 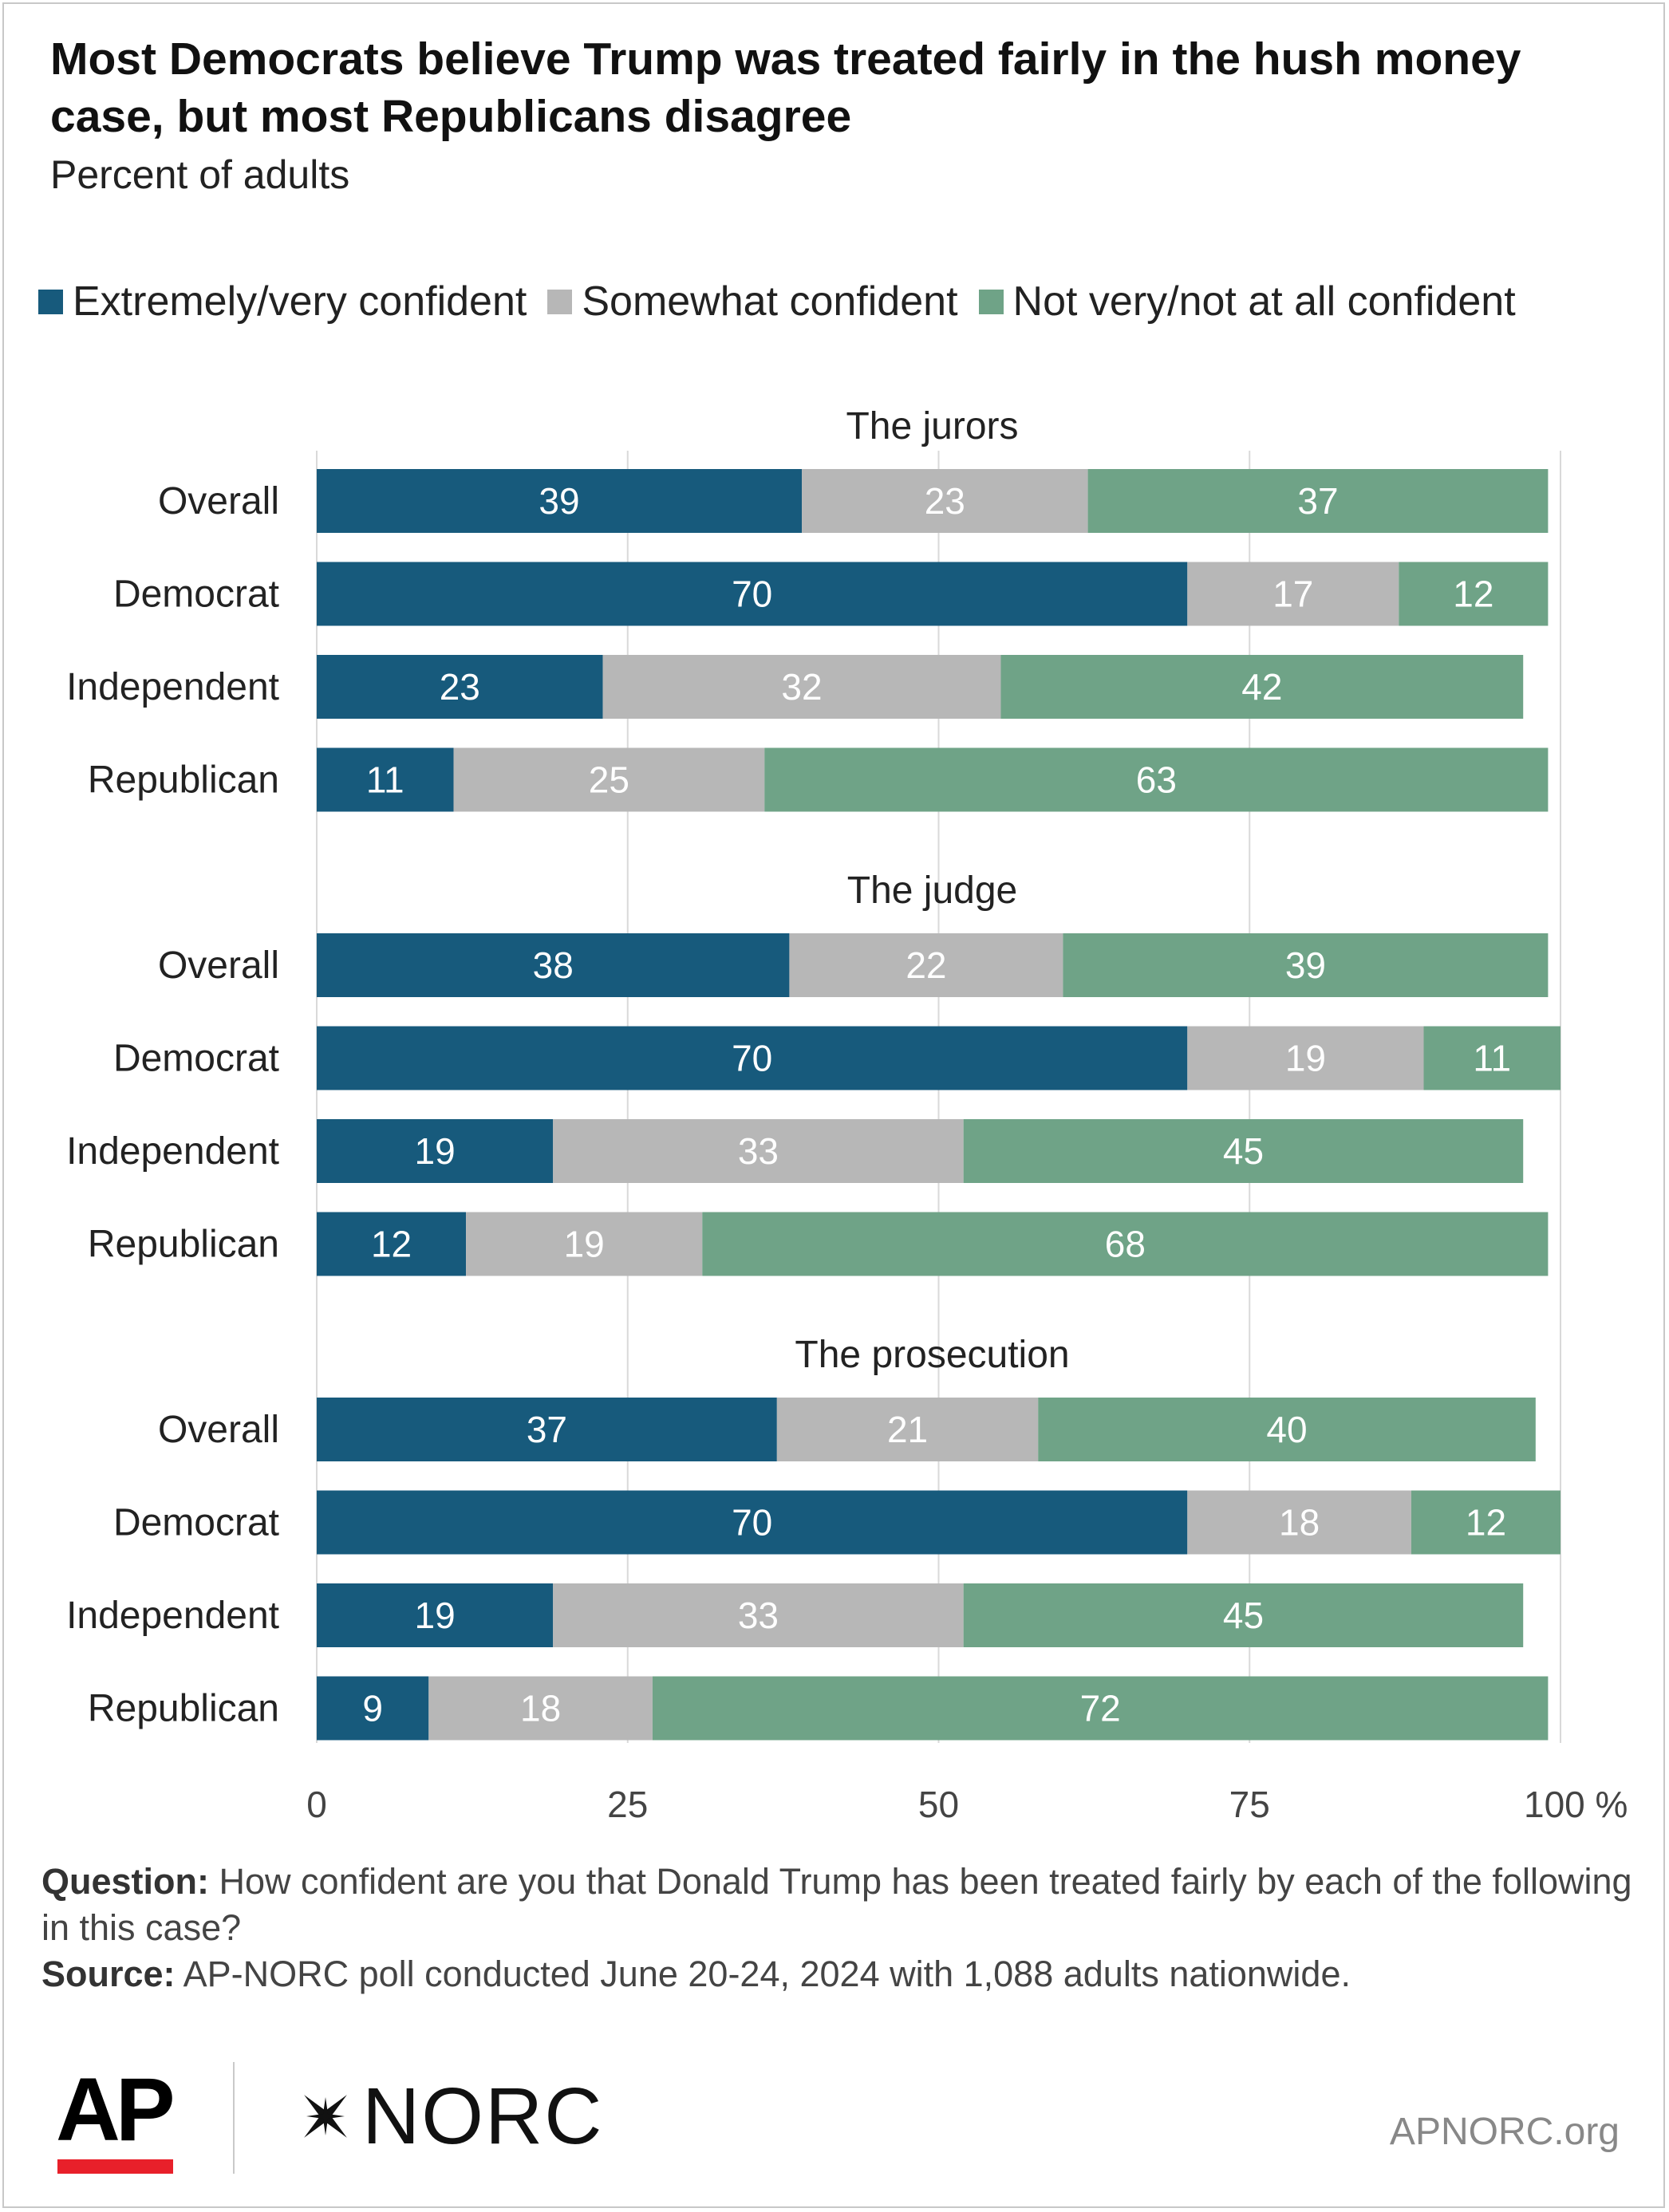 What do you see at coordinates (51, 301) in the screenshot?
I see `legend-swatch-extremely` at bounding box center [51, 301].